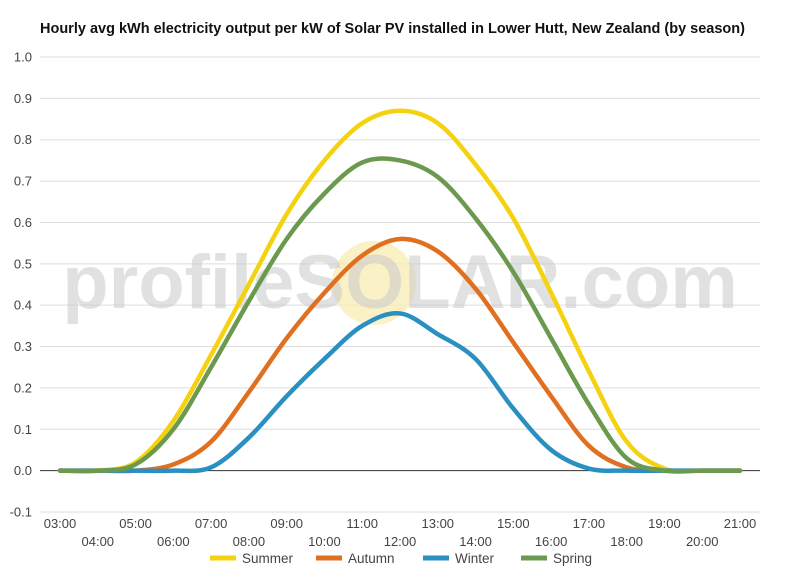 The image size is (800, 575). Describe the element at coordinates (249, 541) in the screenshot. I see `x-tick-label: 08:00` at that location.